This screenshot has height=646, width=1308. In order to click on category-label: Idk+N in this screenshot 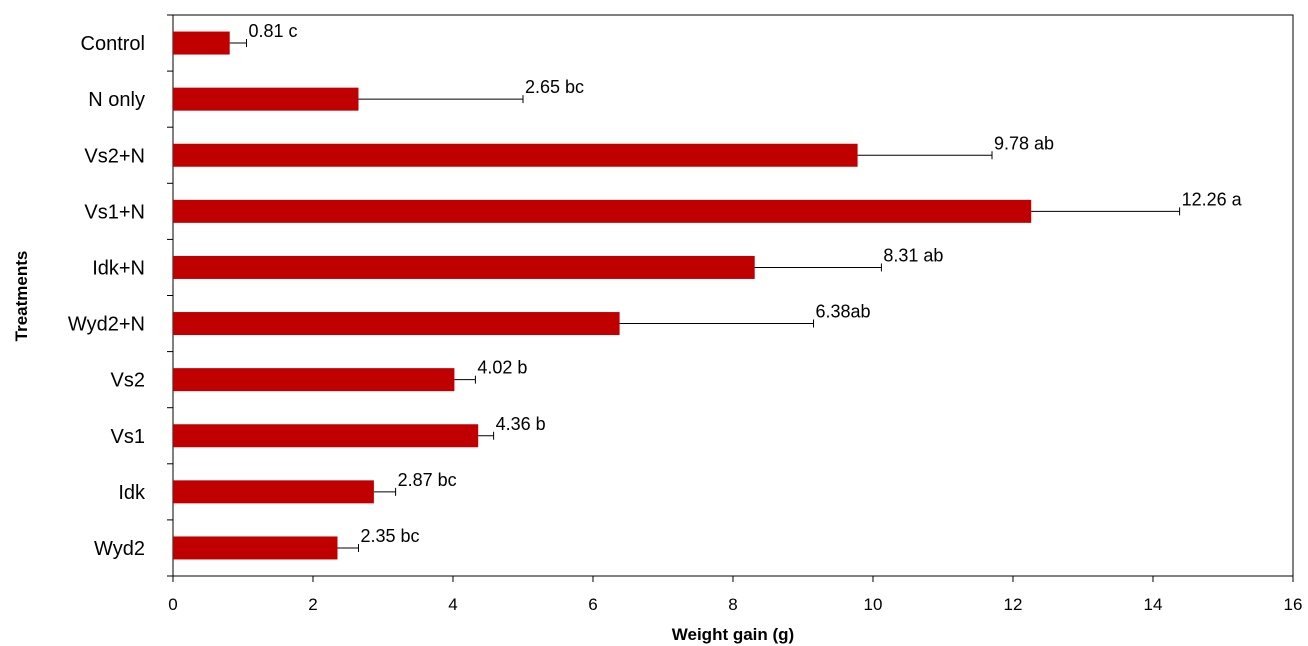, I will do `click(118, 268)`.